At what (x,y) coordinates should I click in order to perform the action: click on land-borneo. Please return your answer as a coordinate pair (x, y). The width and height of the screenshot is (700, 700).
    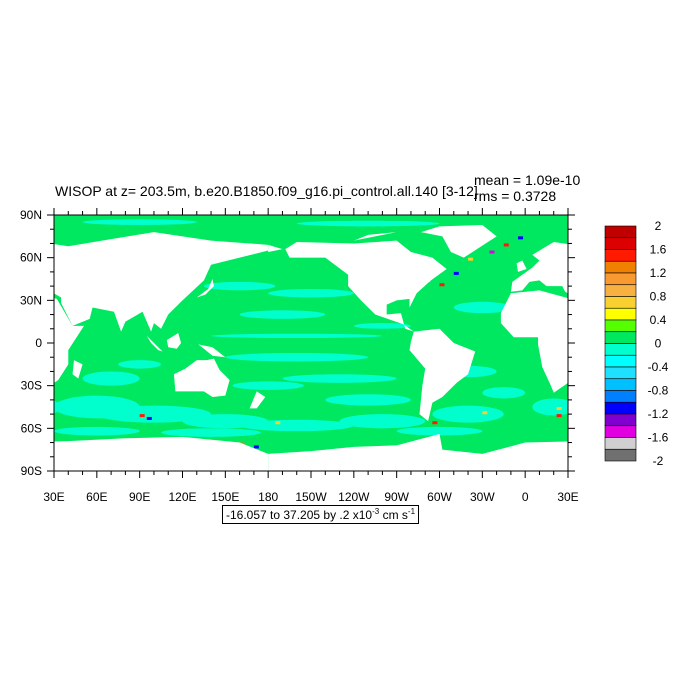
    Looking at the image, I should click on (174, 341).